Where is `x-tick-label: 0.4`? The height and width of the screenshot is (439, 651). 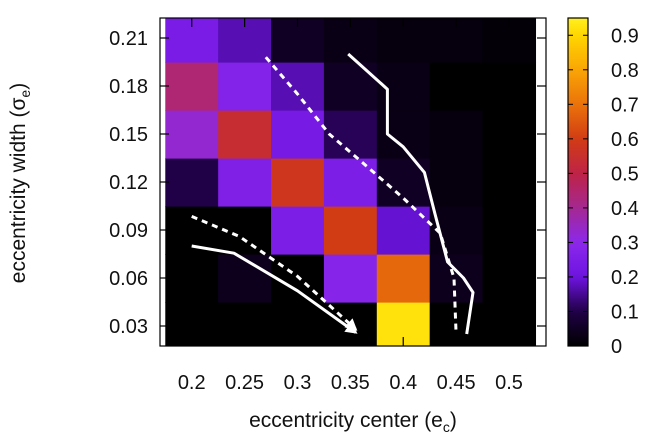 x-tick-label: 0.4 is located at coordinates (403, 383).